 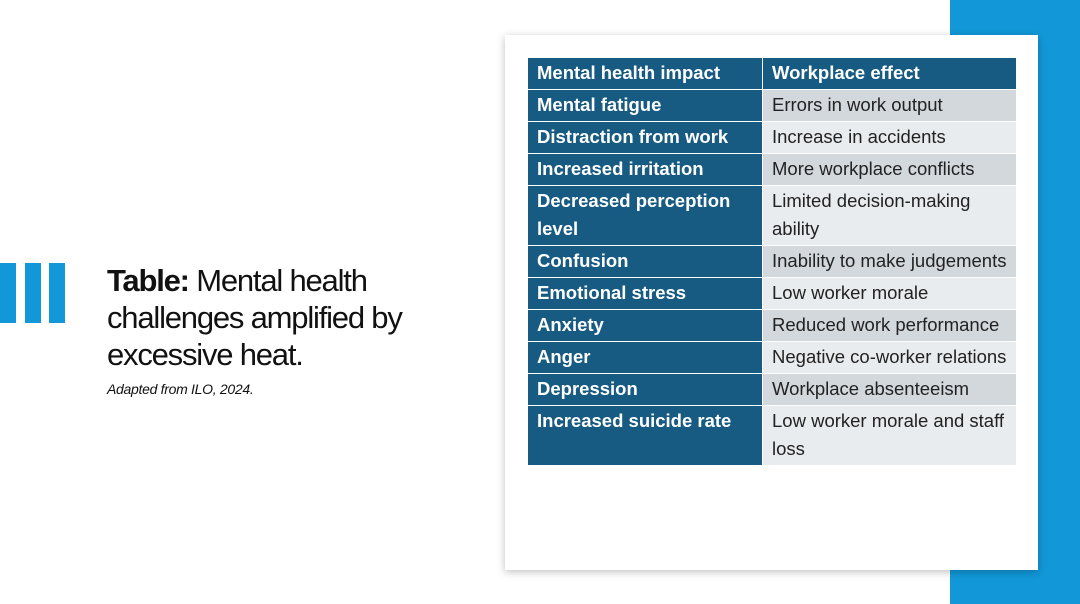 What do you see at coordinates (645, 357) in the screenshot?
I see `table-cell: Anger` at bounding box center [645, 357].